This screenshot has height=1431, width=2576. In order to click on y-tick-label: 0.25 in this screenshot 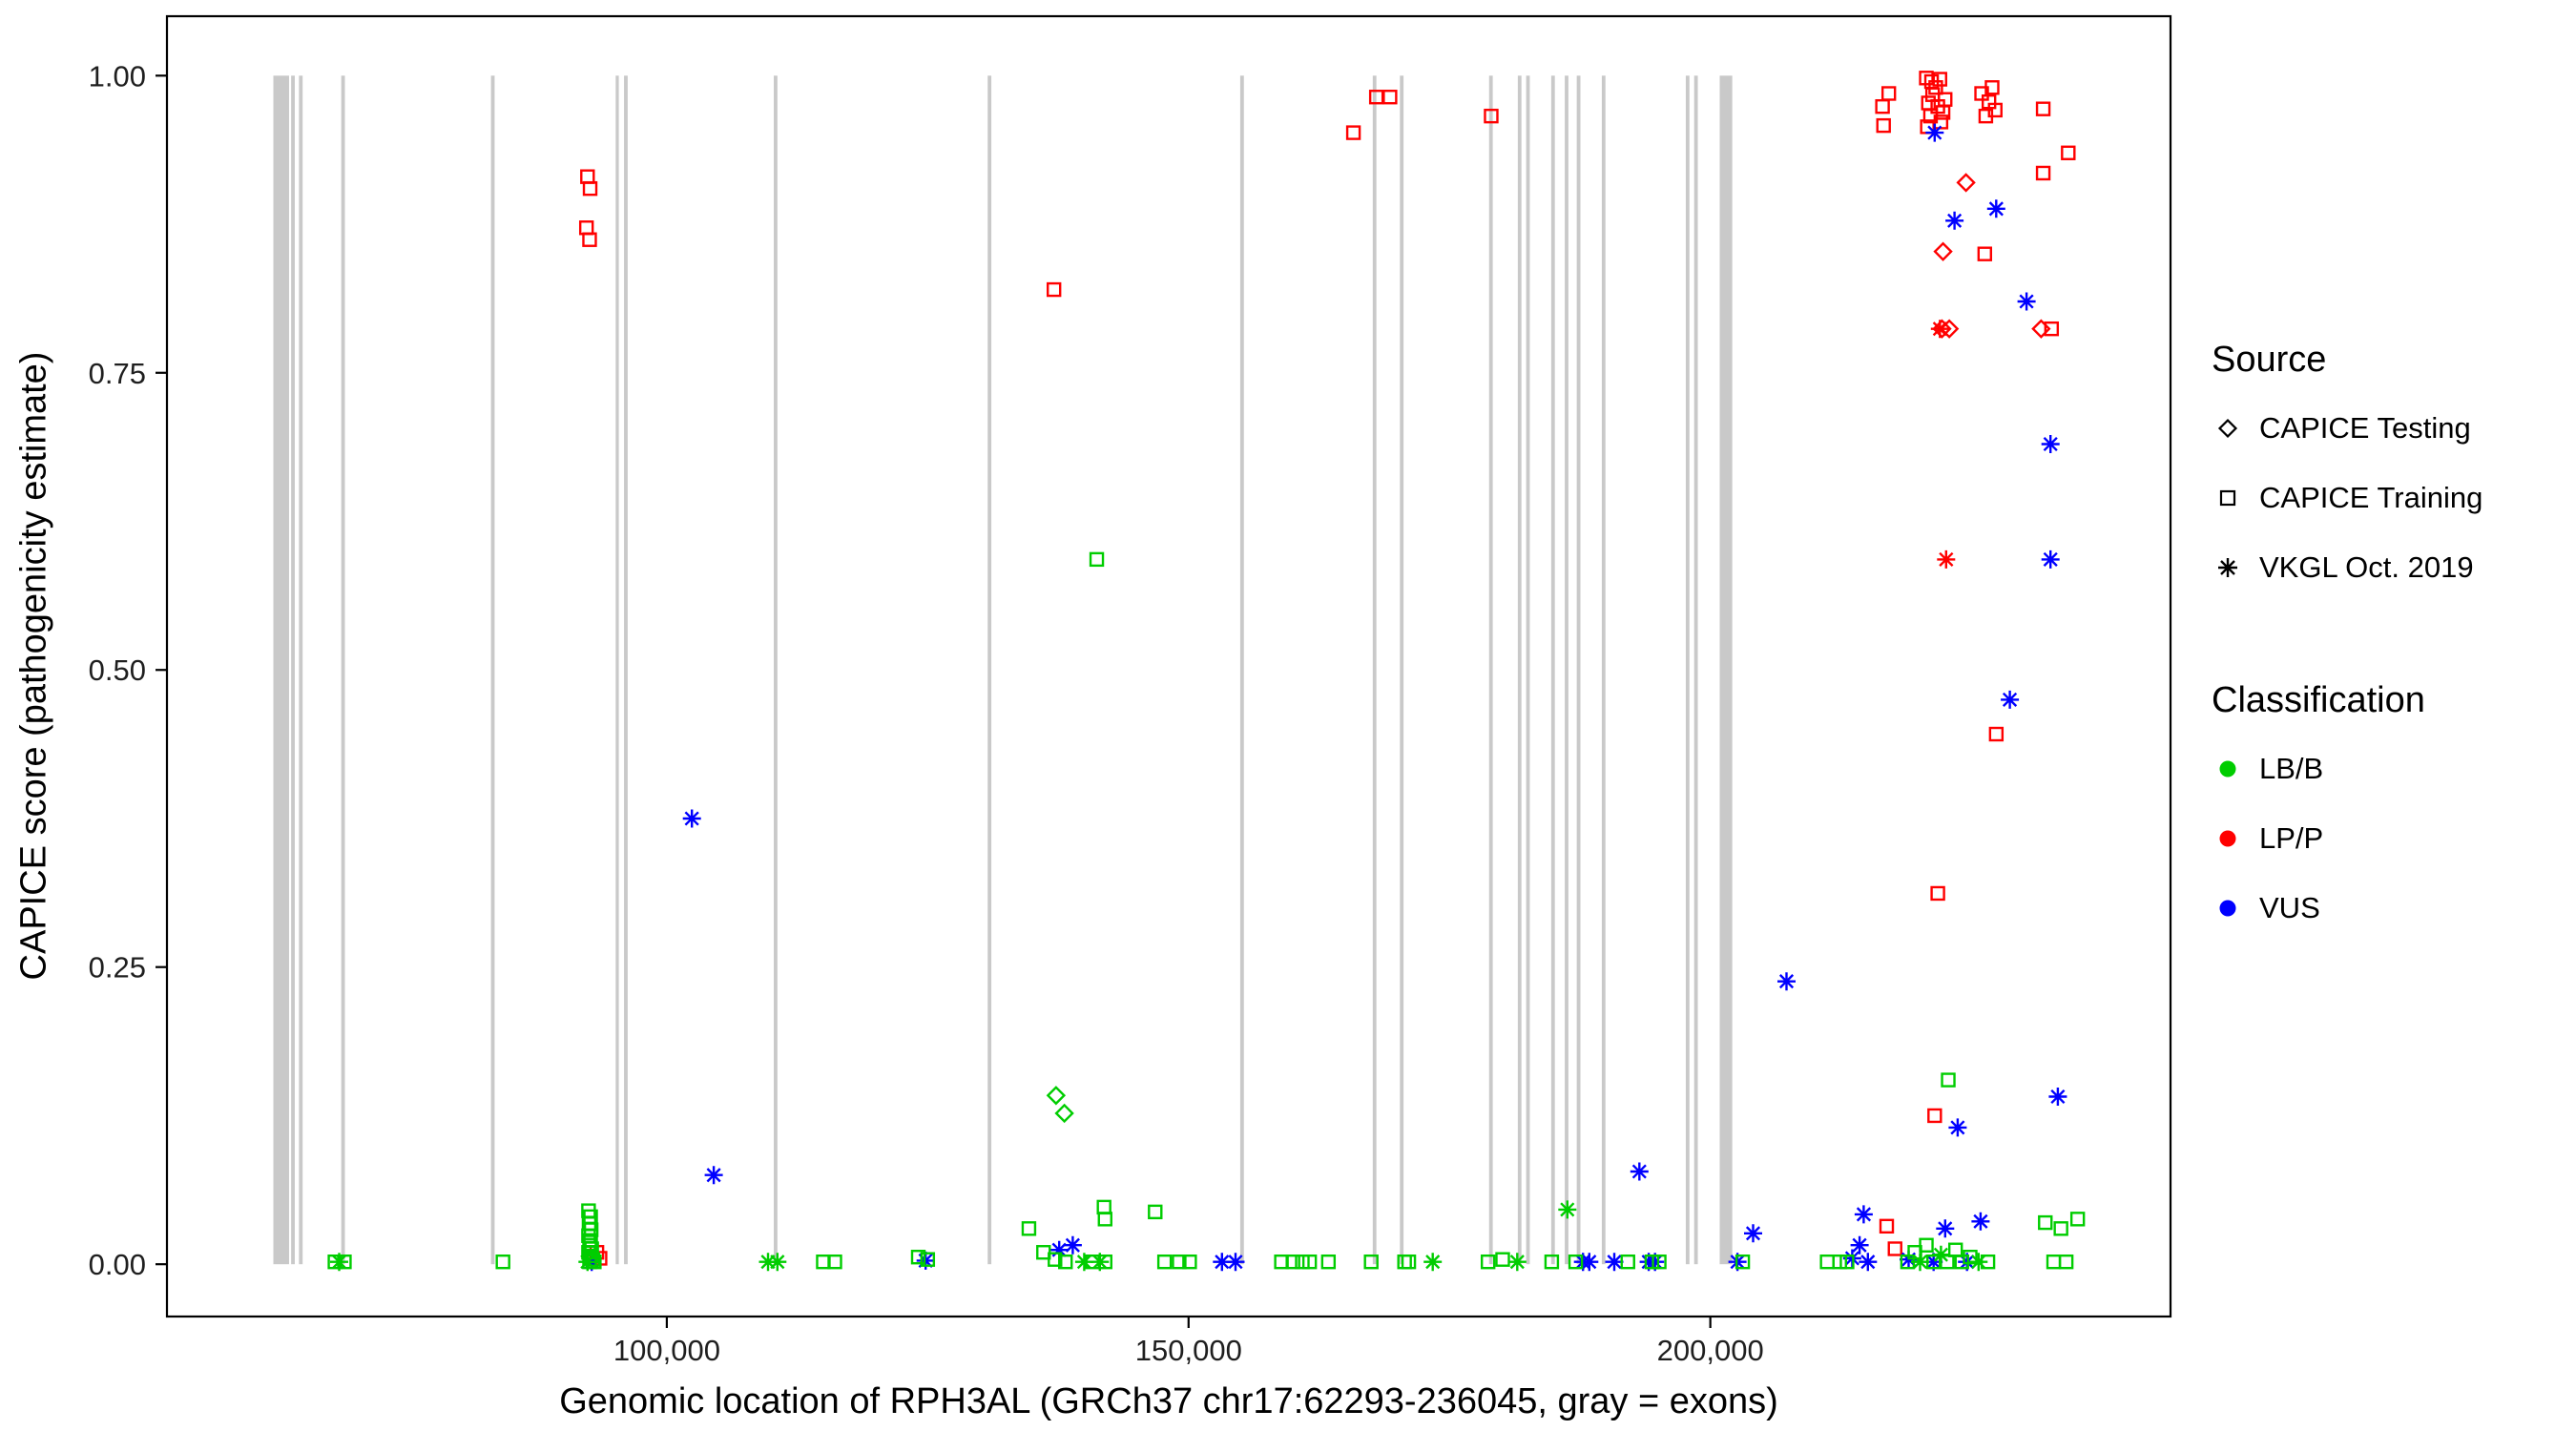, I will do `click(117, 968)`.